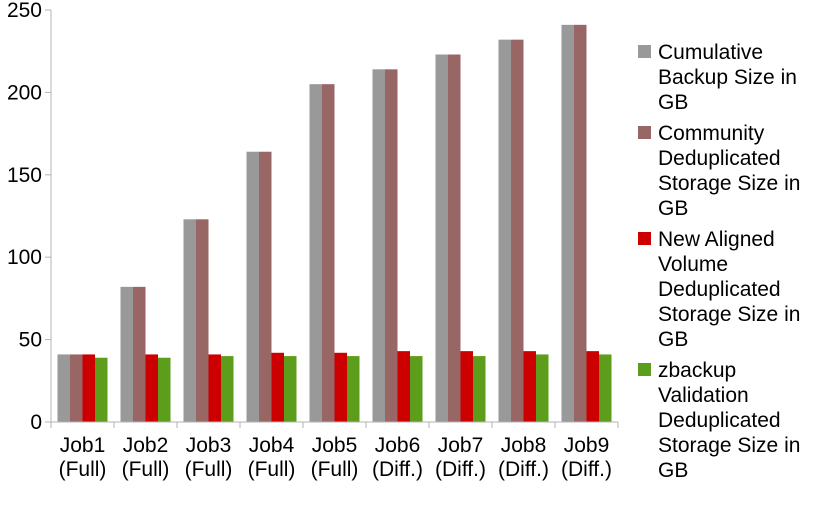  What do you see at coordinates (272, 457) in the screenshot?
I see `x-tick-label: Job4 (Full)` at bounding box center [272, 457].